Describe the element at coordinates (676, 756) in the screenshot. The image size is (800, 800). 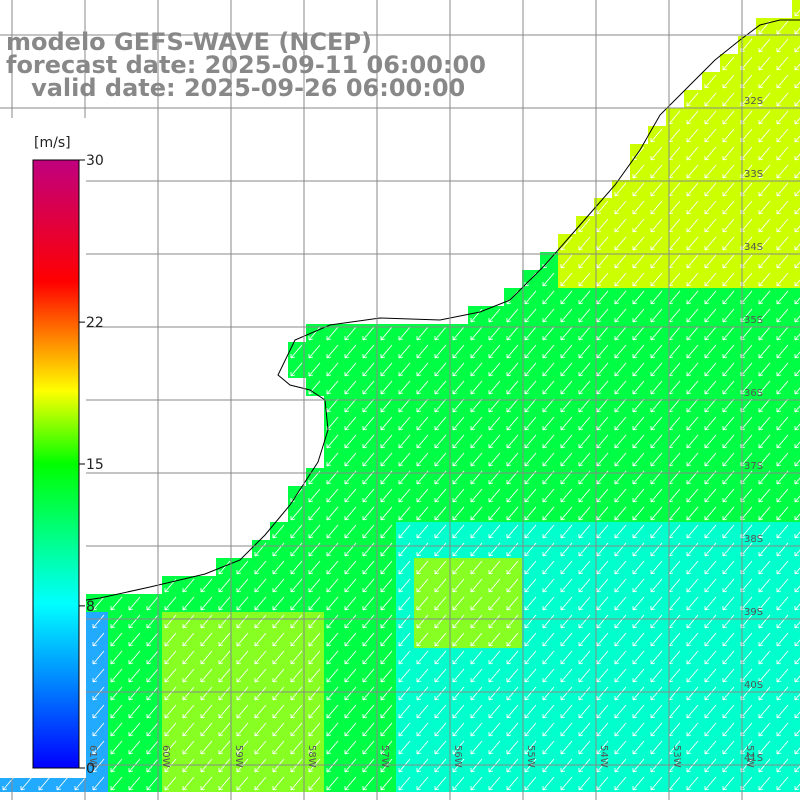
I see `lon-label: 53W` at that location.